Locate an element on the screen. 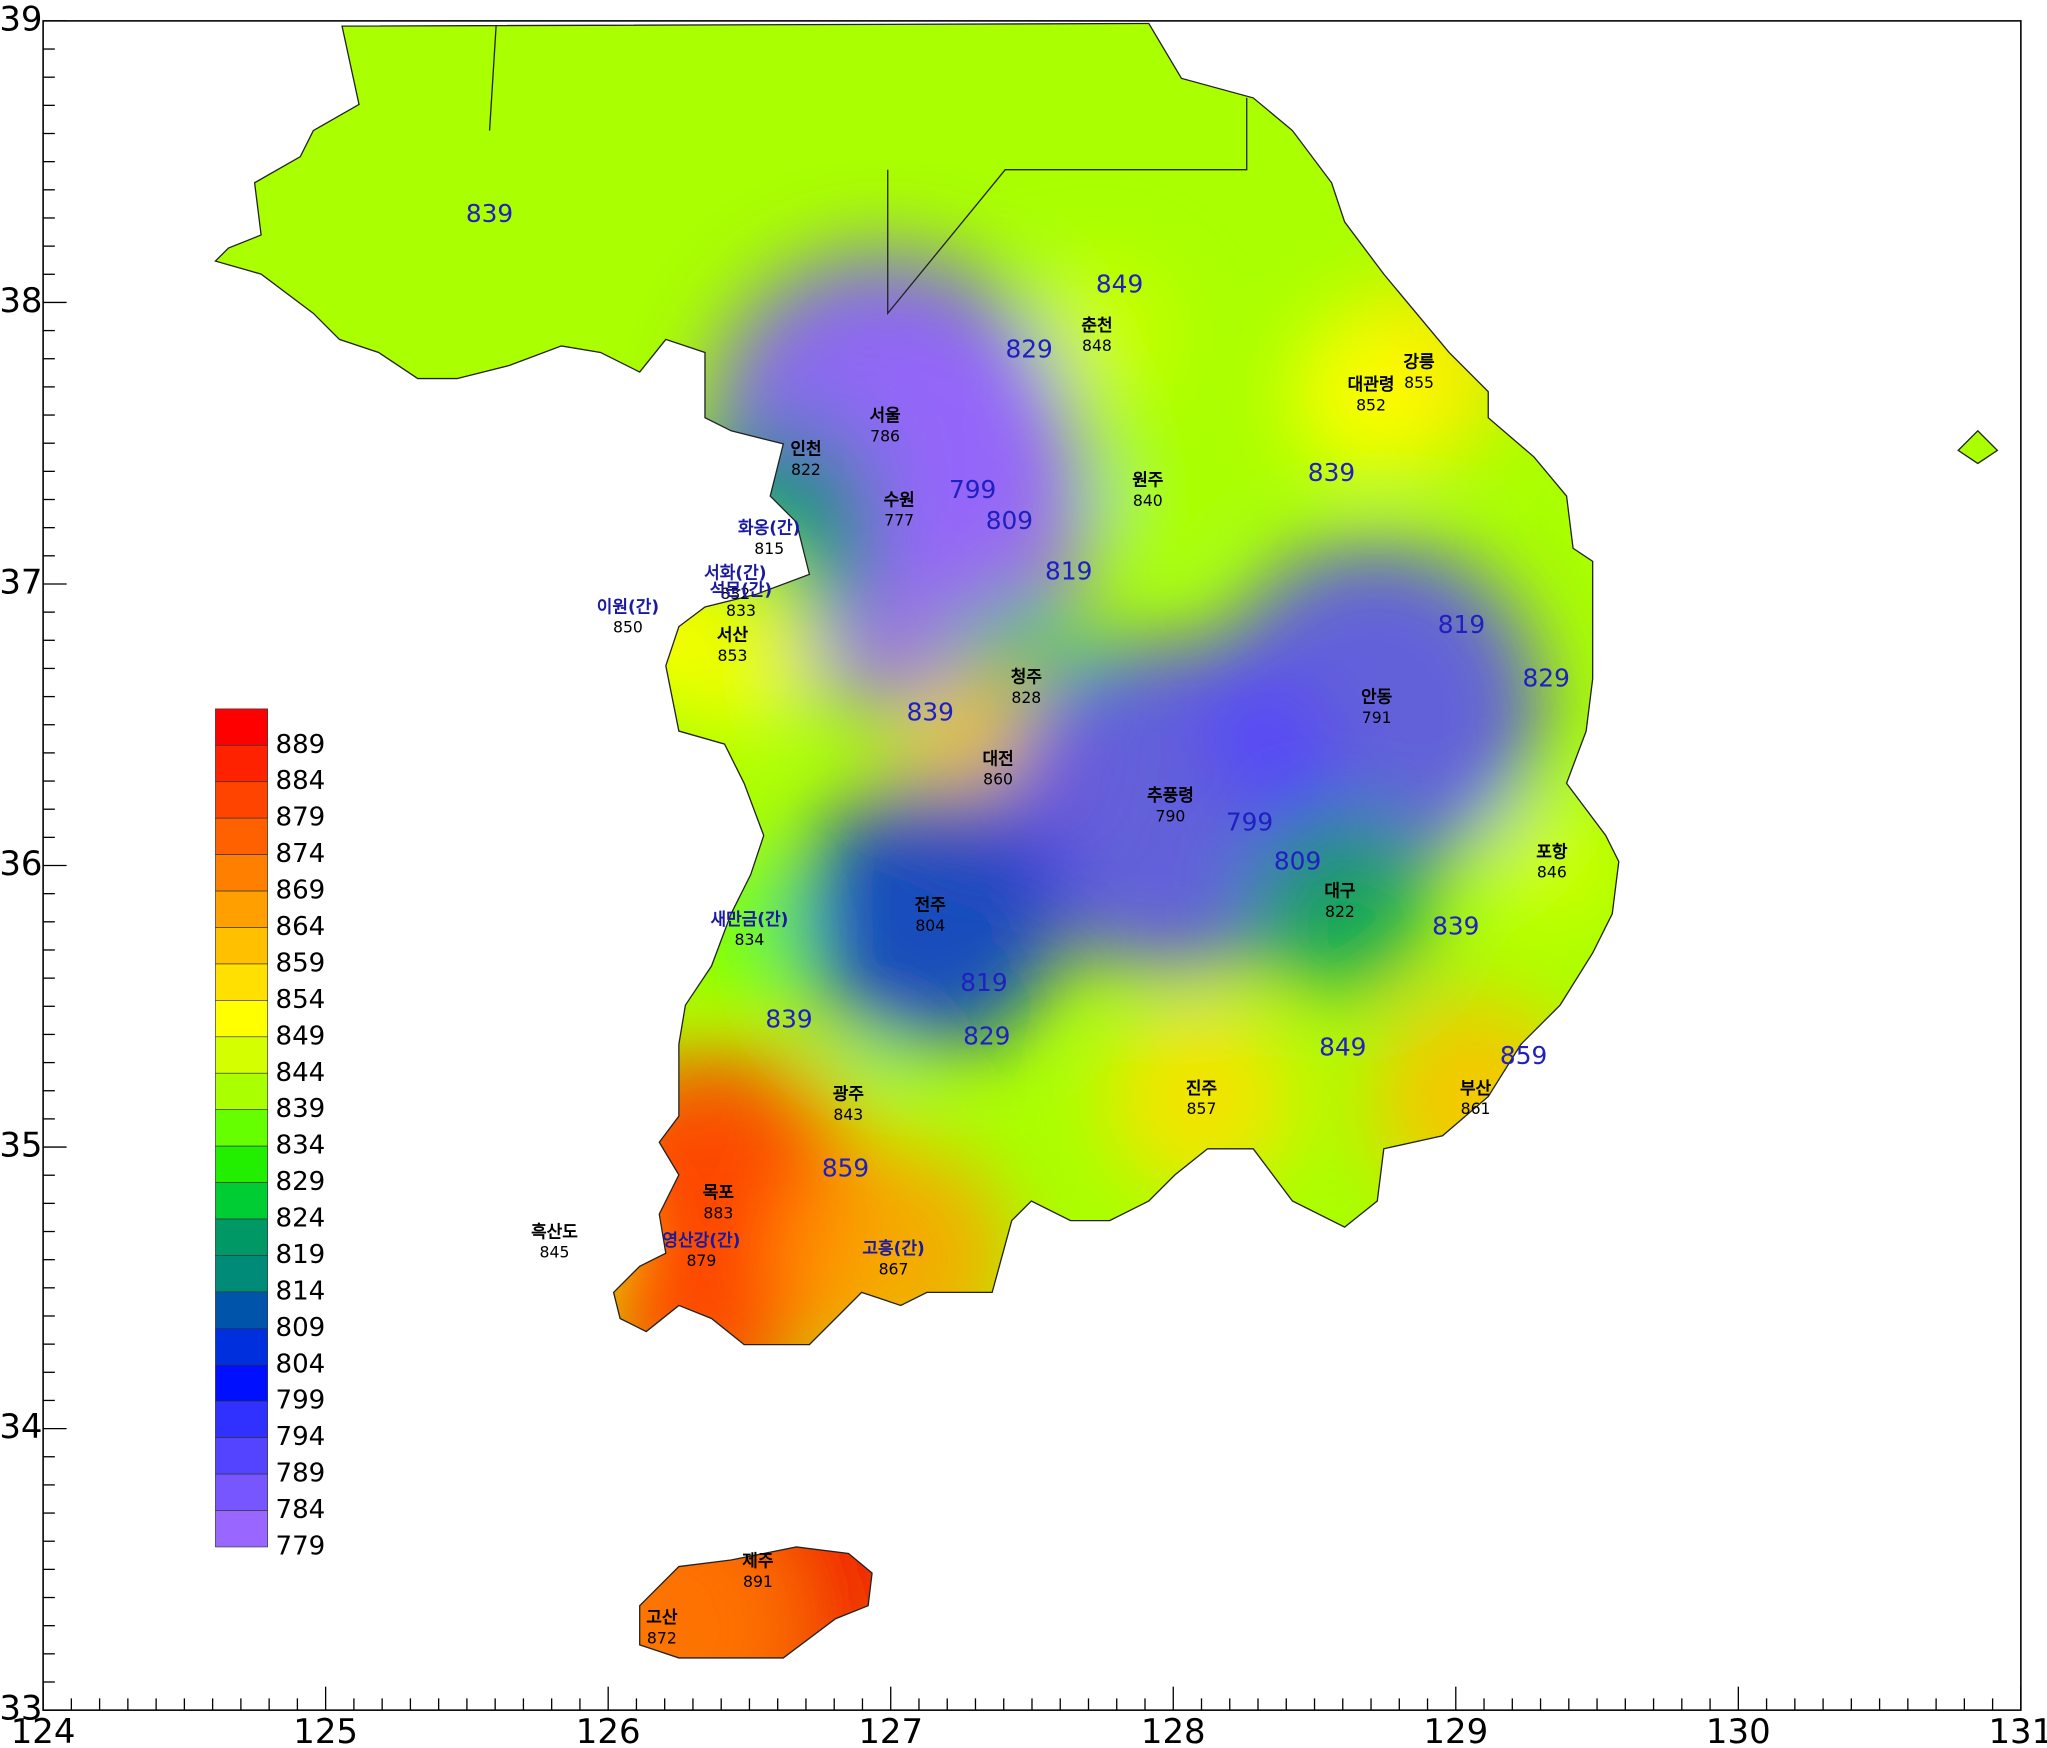 The image size is (2047, 1748). station-value: 786 is located at coordinates (885, 435).